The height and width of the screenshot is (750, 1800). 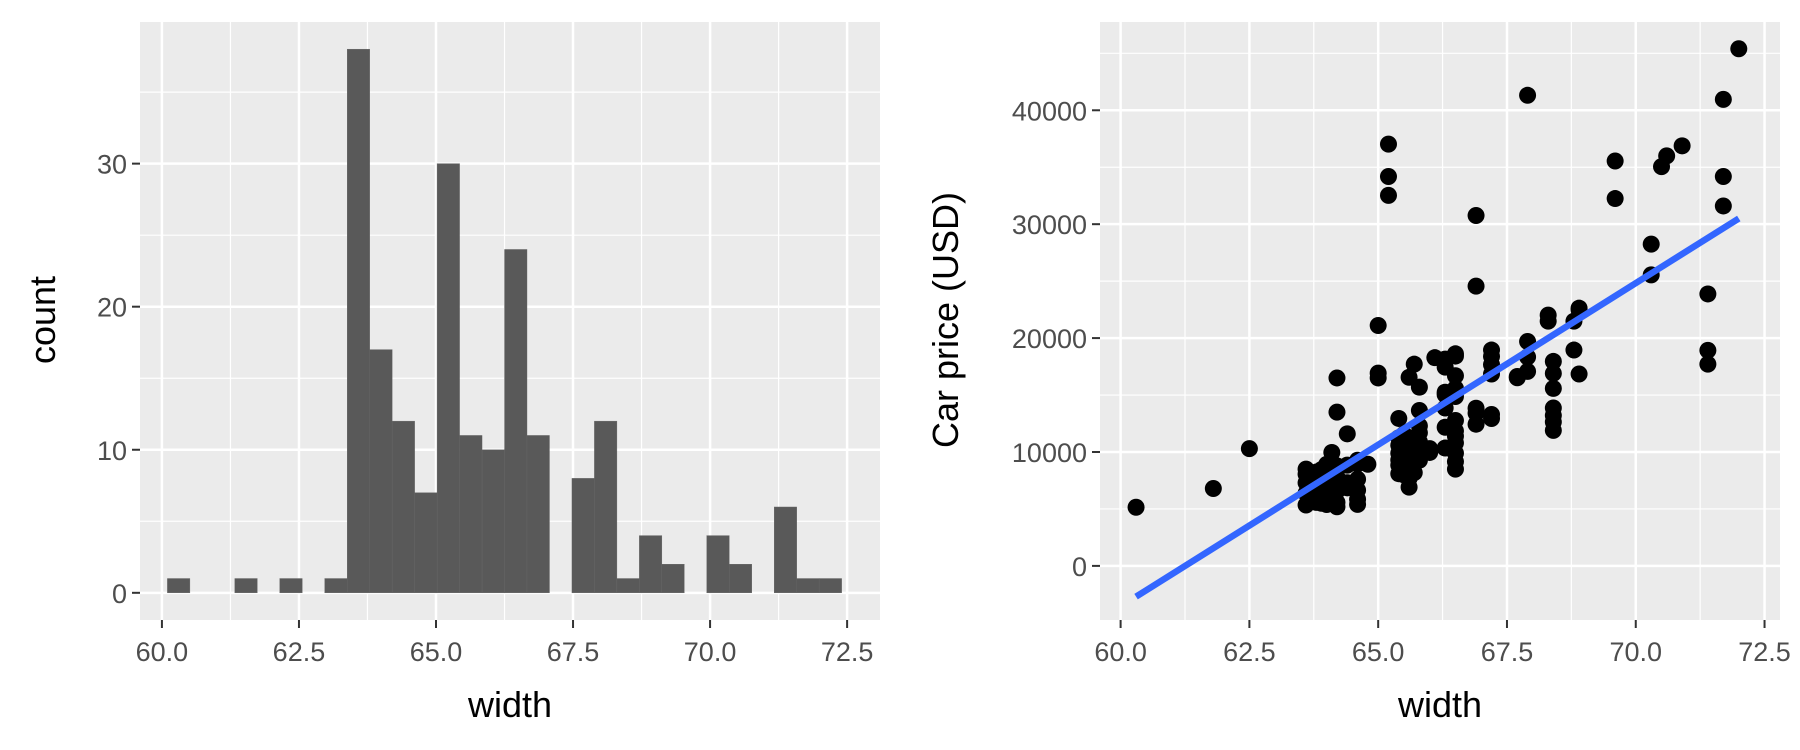 I want to click on y-tick-label: 20, so click(x=112, y=308).